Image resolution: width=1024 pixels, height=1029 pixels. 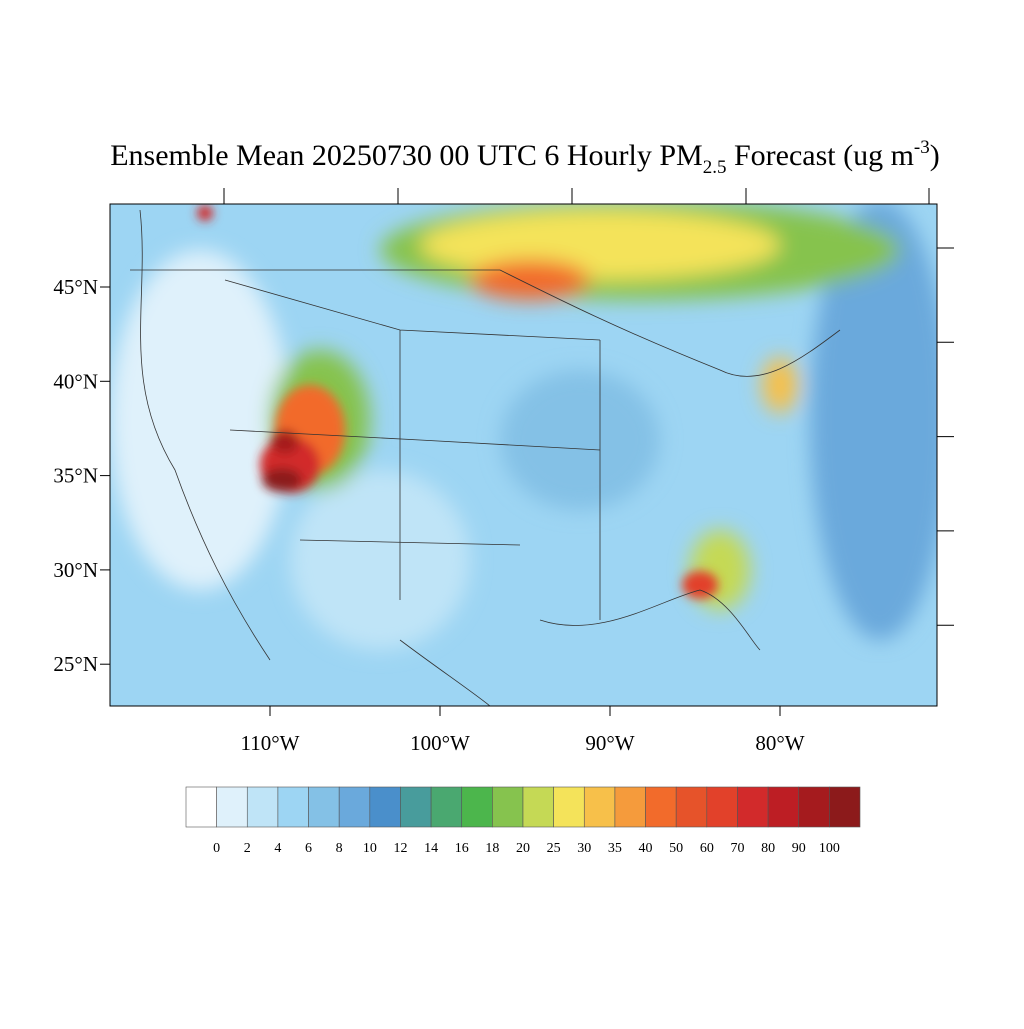 I want to click on colorbar: 0 2 4 6 8 10 12 14 16 18 20 25 30 35 40 50 60 70 80 90 100, so click(x=523, y=821).